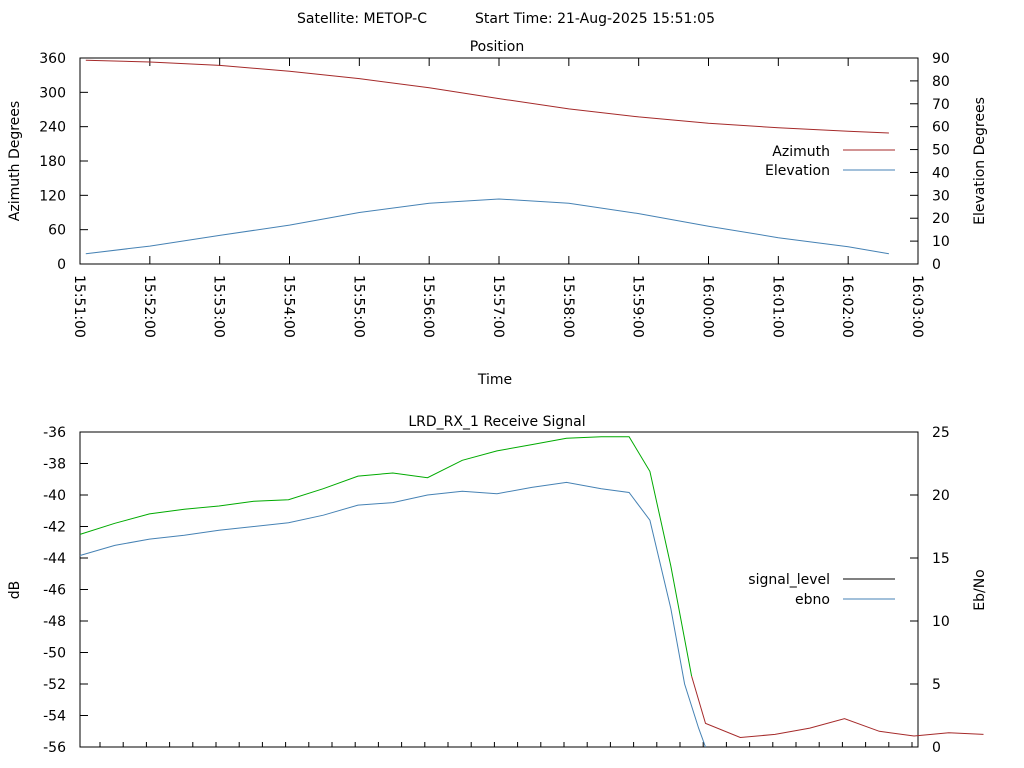 The image size is (1024, 768). Describe the element at coordinates (54, 465) in the screenshot. I see `signal-y-tick-label: -38` at that location.